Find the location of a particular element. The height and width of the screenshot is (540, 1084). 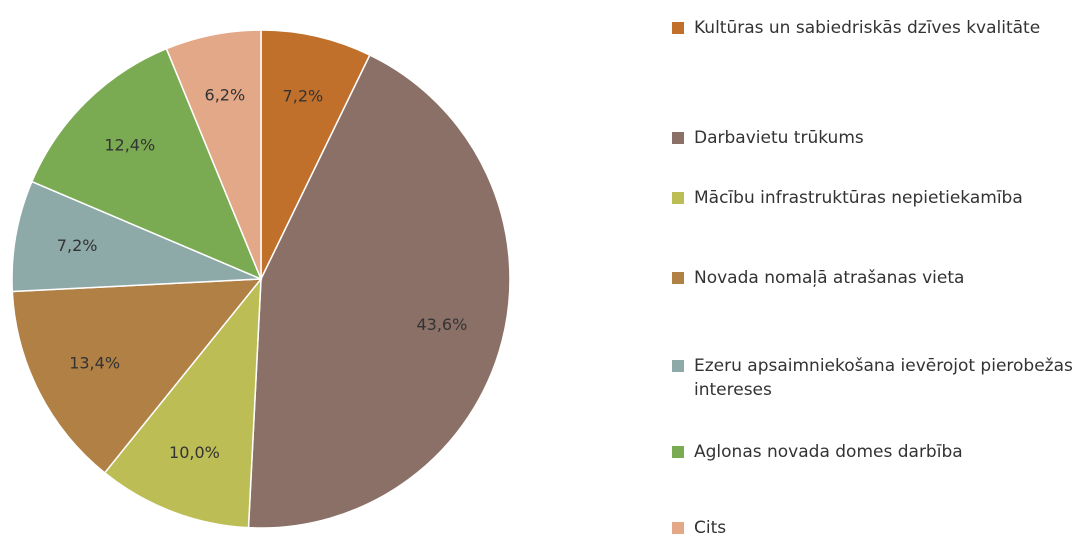

data-label: 10,0% is located at coordinates (194, 452).